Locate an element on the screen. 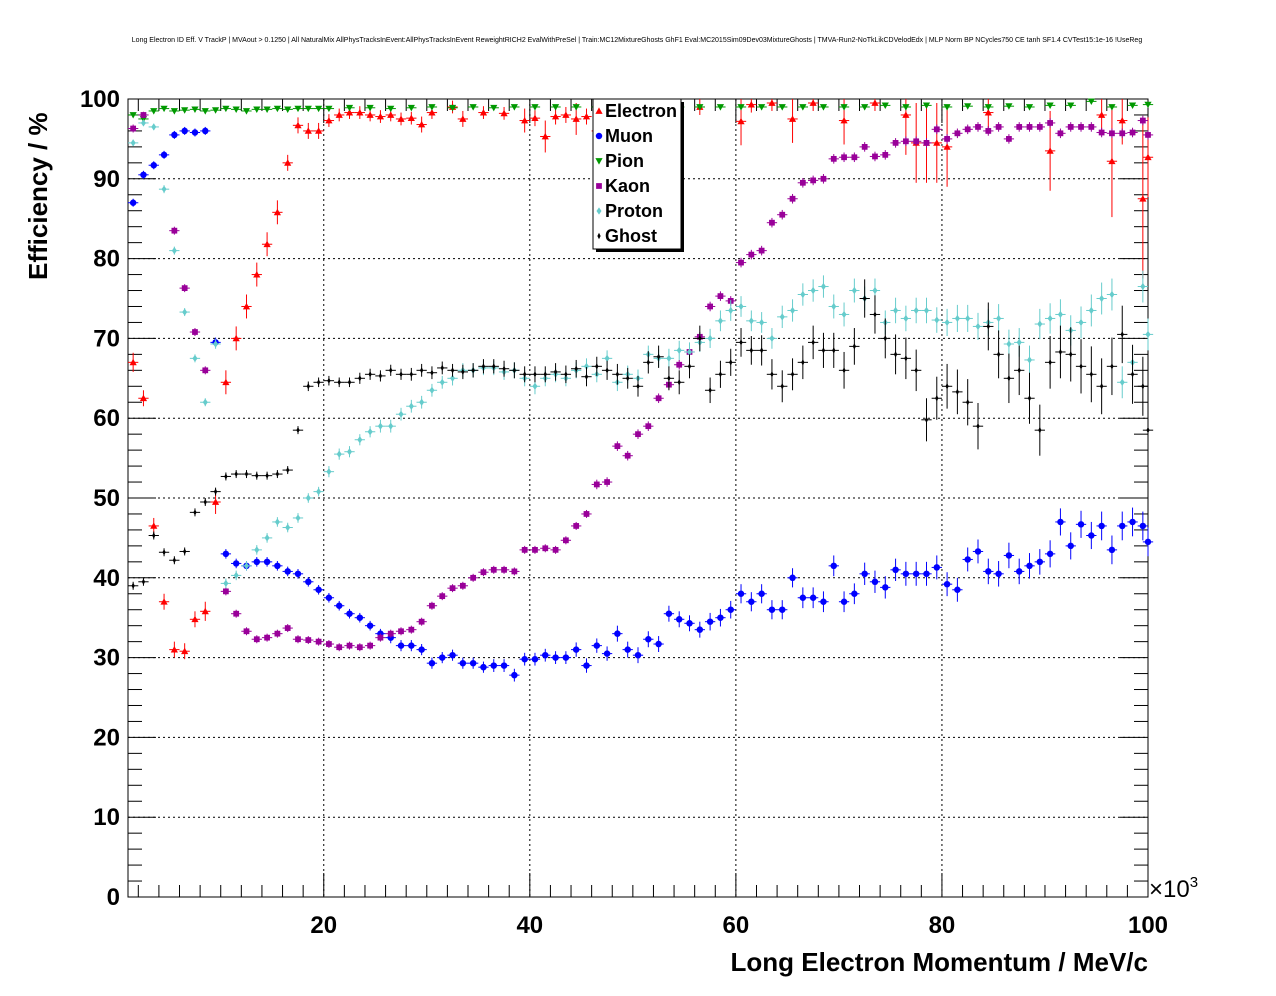 This screenshot has height=996, width=1276. legend-label-muon: Muon is located at coordinates (629, 136).